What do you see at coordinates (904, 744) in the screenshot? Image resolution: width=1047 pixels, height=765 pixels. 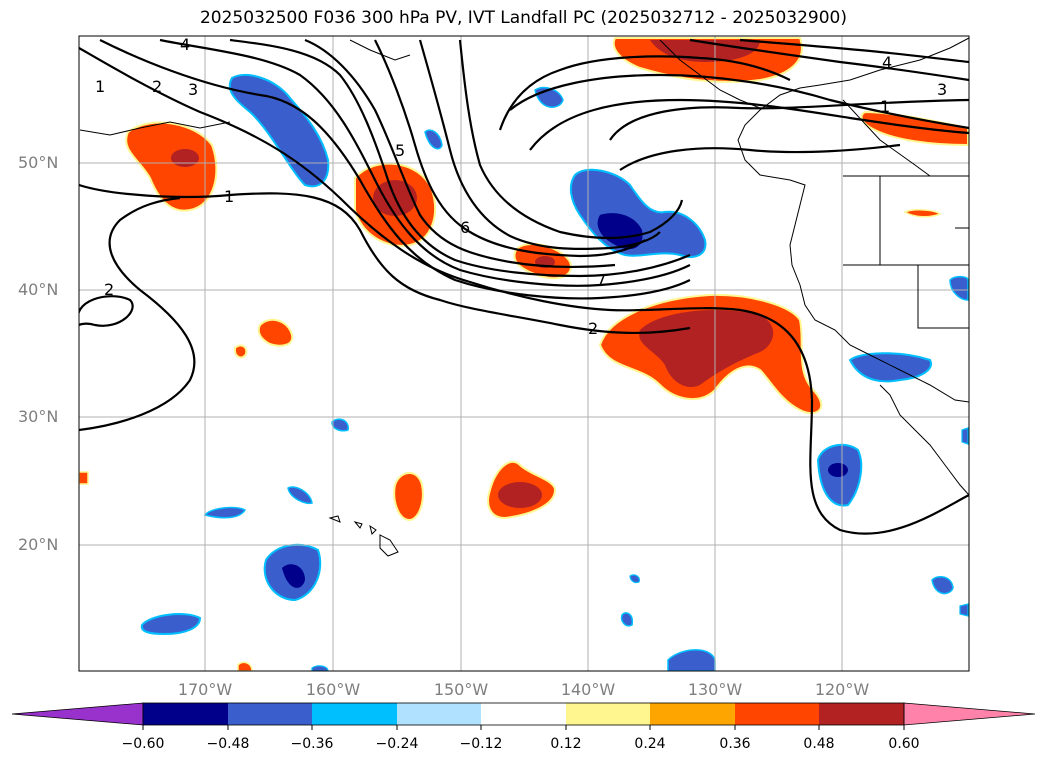 I see `colorbar-tick-label: 0.60` at bounding box center [904, 744].